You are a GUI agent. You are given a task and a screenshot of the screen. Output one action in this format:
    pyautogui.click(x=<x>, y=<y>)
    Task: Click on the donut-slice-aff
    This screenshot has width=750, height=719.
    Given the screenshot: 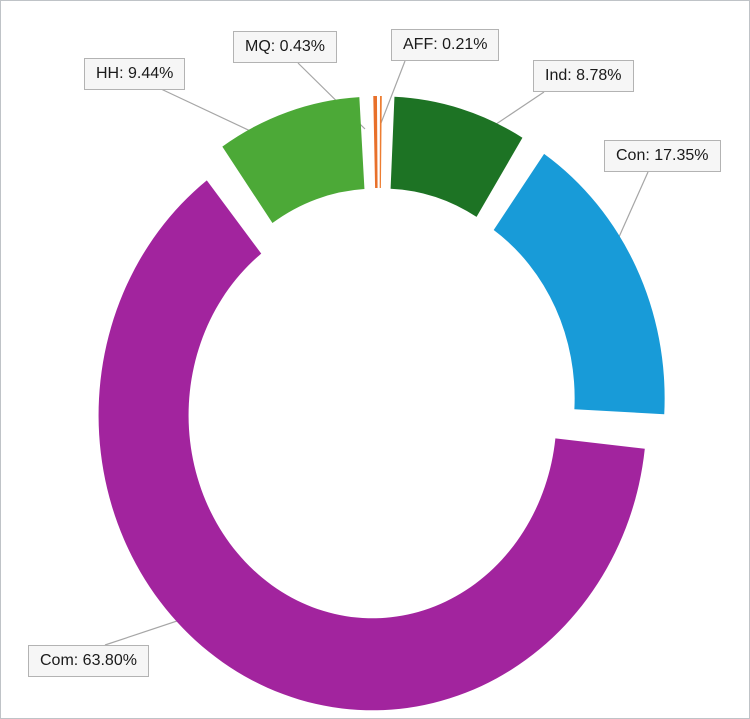 What is the action you would take?
    pyautogui.click(x=380, y=142)
    